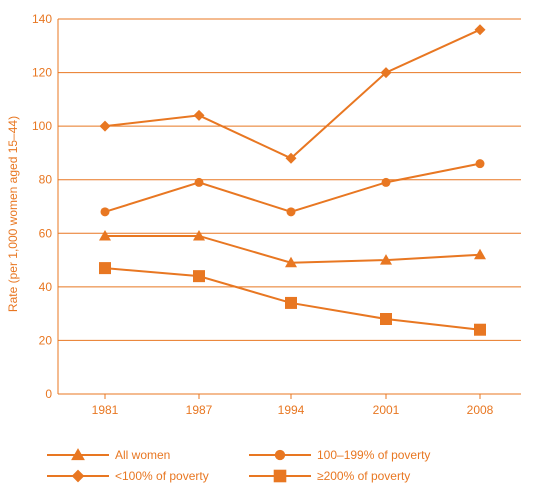 This screenshot has width=559, height=498. Describe the element at coordinates (480, 410) in the screenshot. I see `x-tick-label: 2008` at that location.